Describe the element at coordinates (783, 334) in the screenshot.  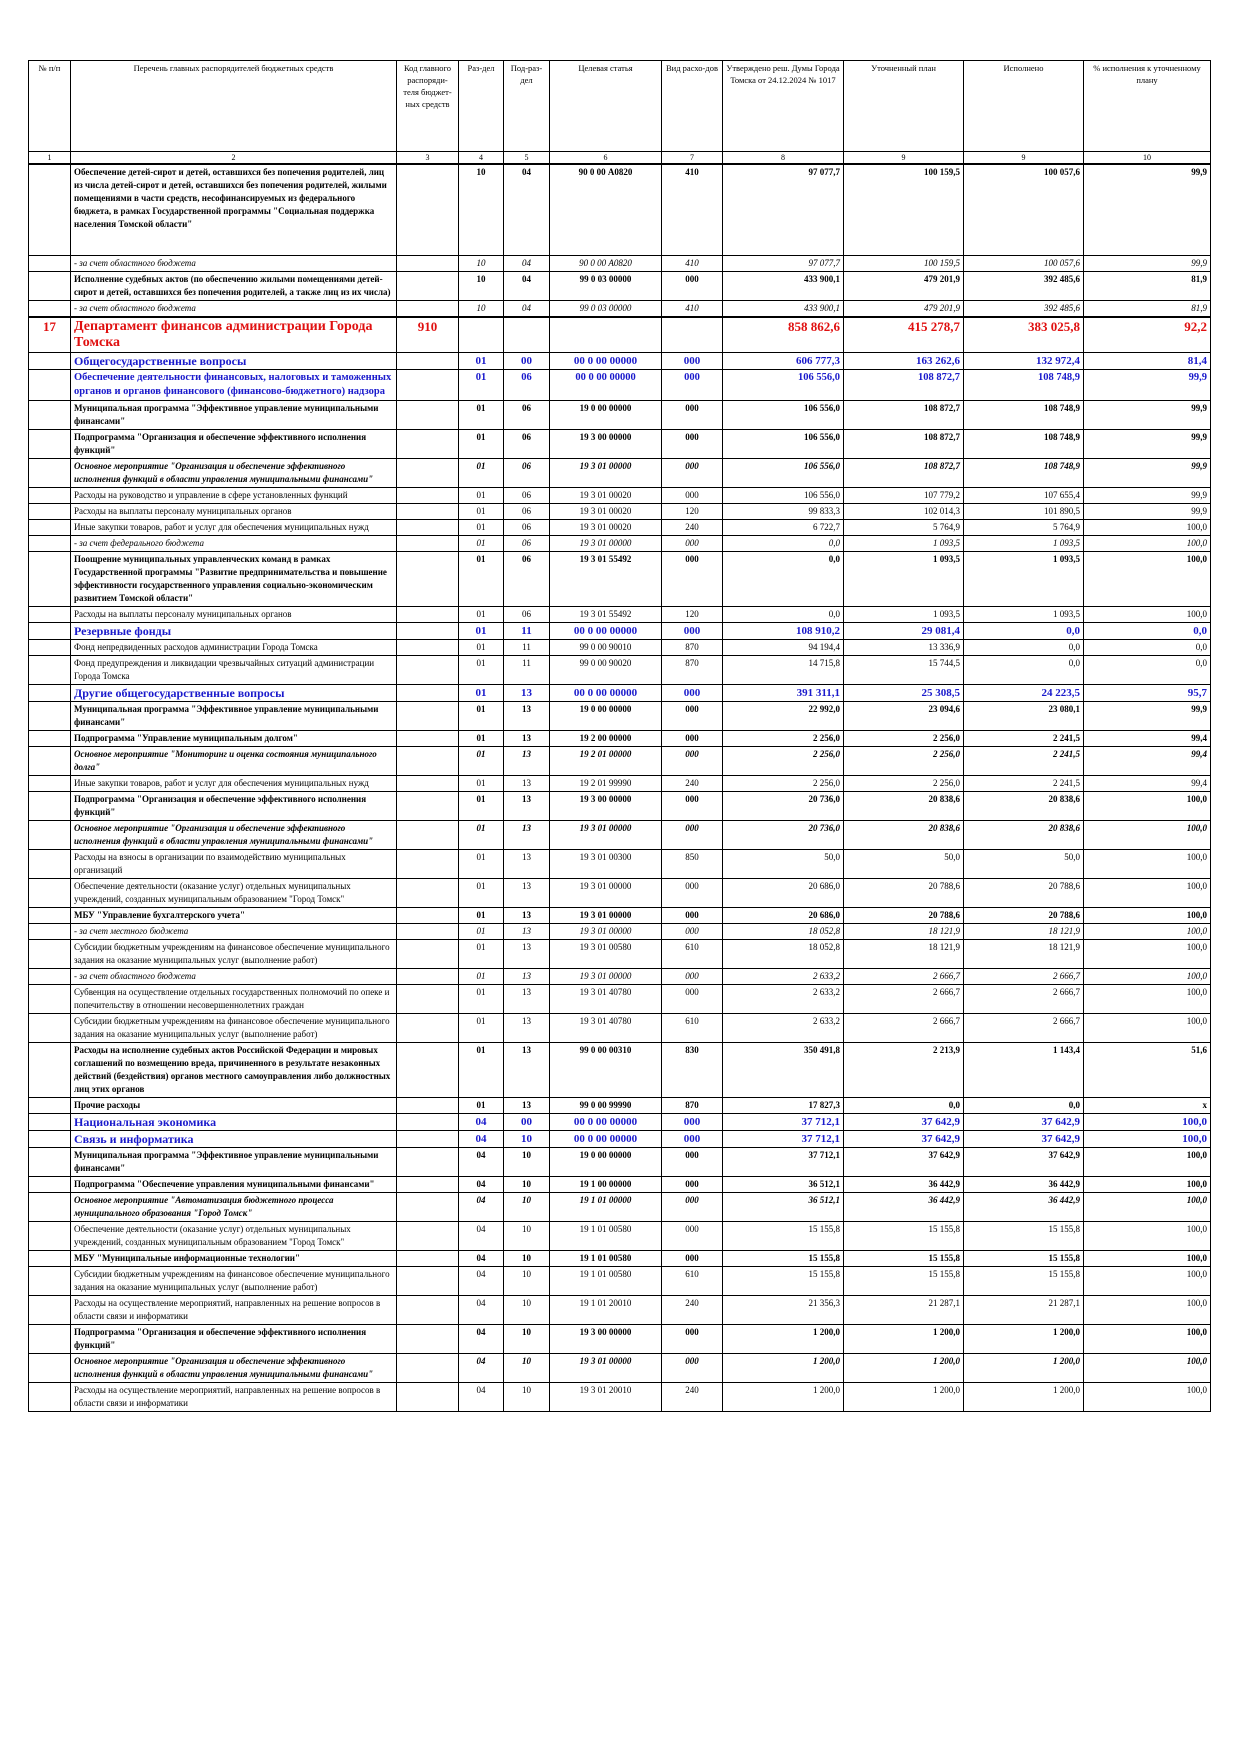
I see `table-cell: 858 862,6` at that location.